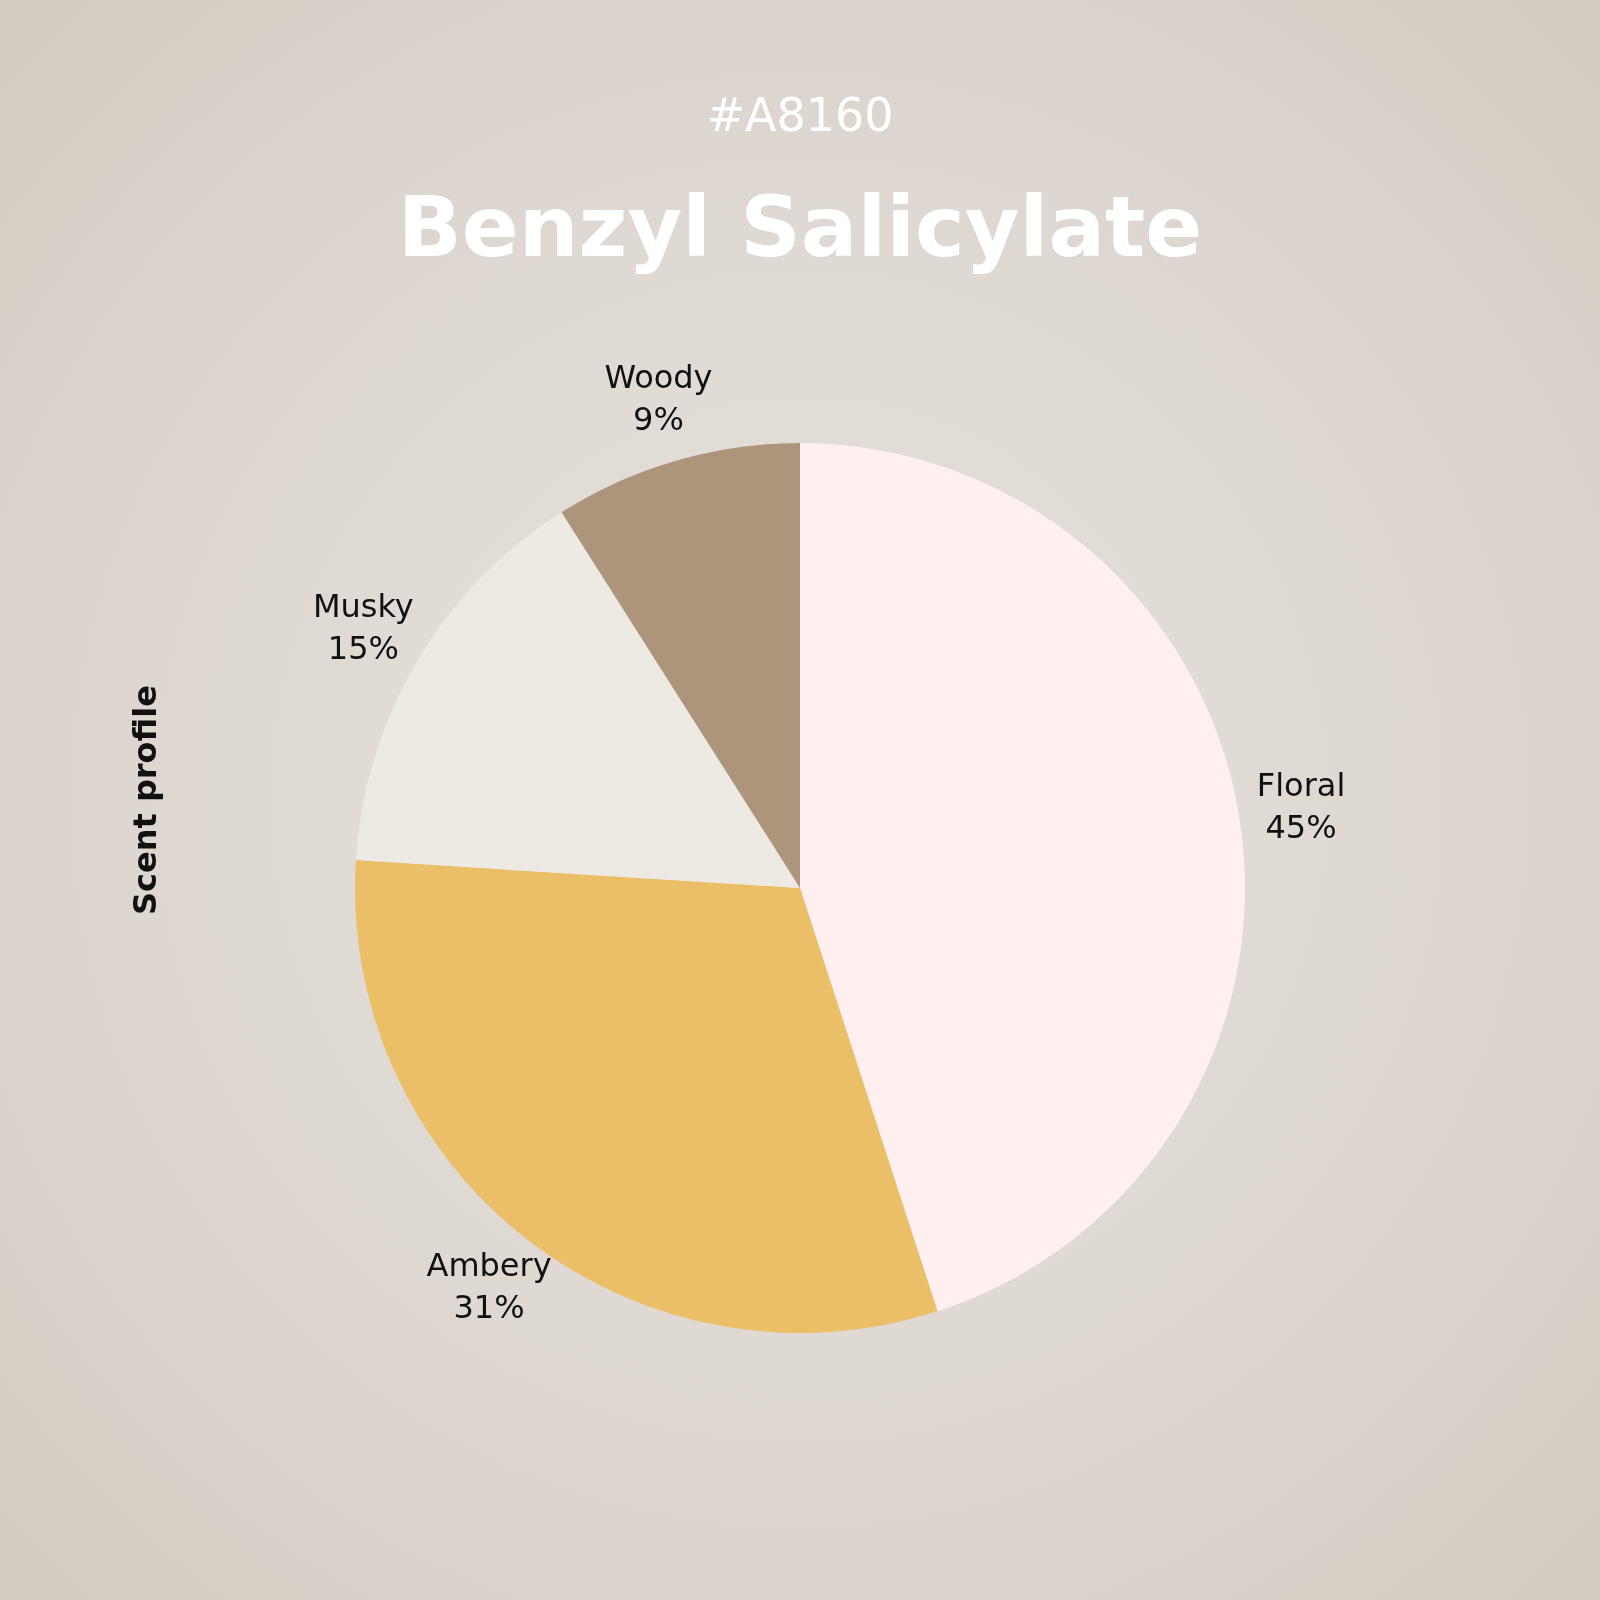 The height and width of the screenshot is (1600, 1600). Describe the element at coordinates (489, 1265) in the screenshot. I see `slice-label: Ambery` at that location.